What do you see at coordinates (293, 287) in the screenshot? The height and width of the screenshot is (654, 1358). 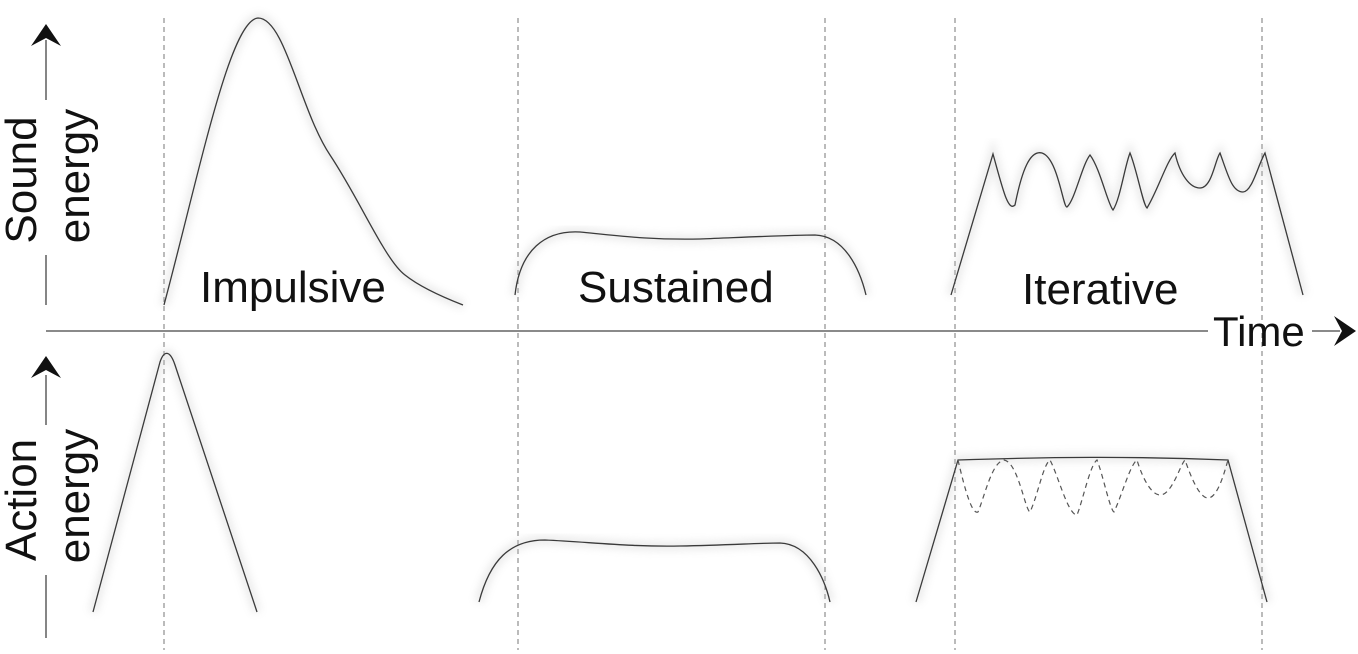 I see `label-impulsive: Impulsive` at bounding box center [293, 287].